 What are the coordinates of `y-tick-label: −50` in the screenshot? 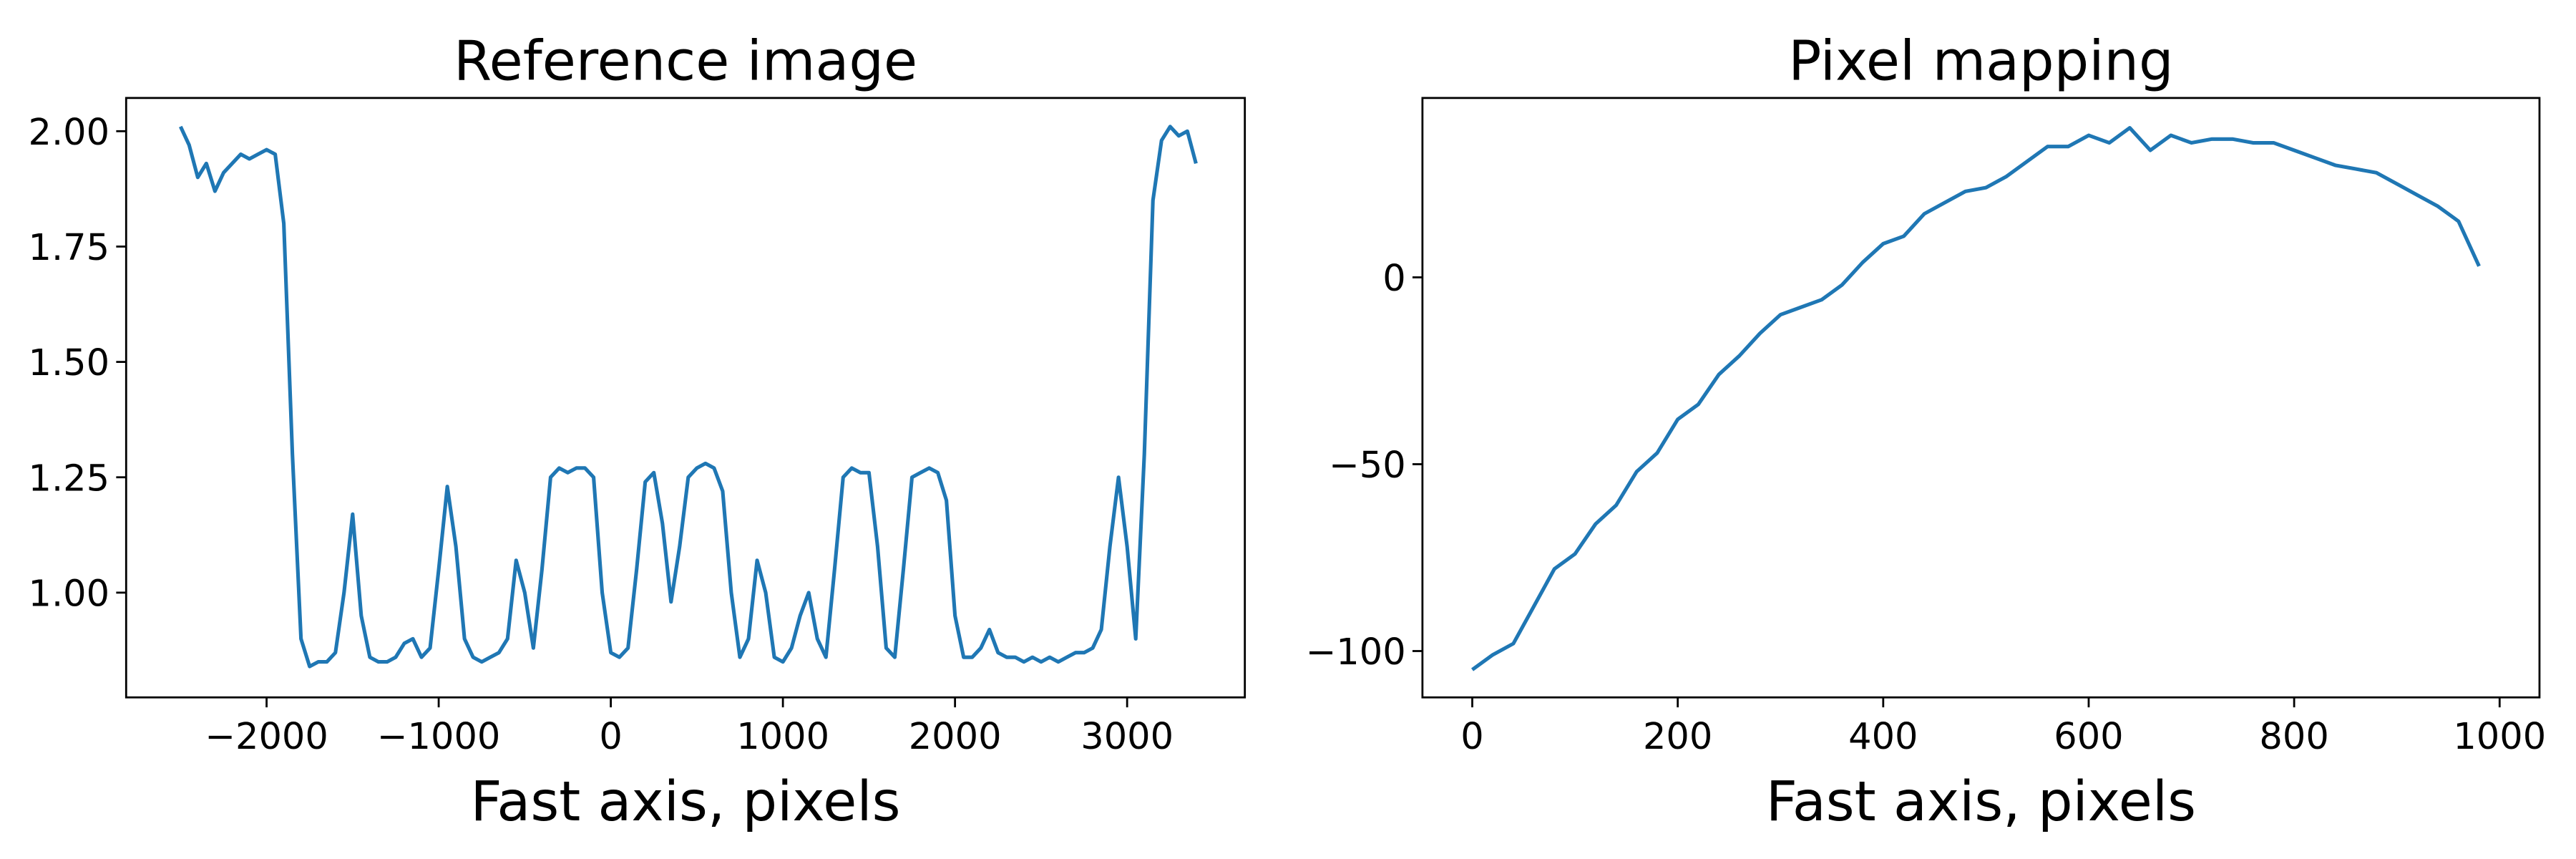 It's located at (1367, 466).